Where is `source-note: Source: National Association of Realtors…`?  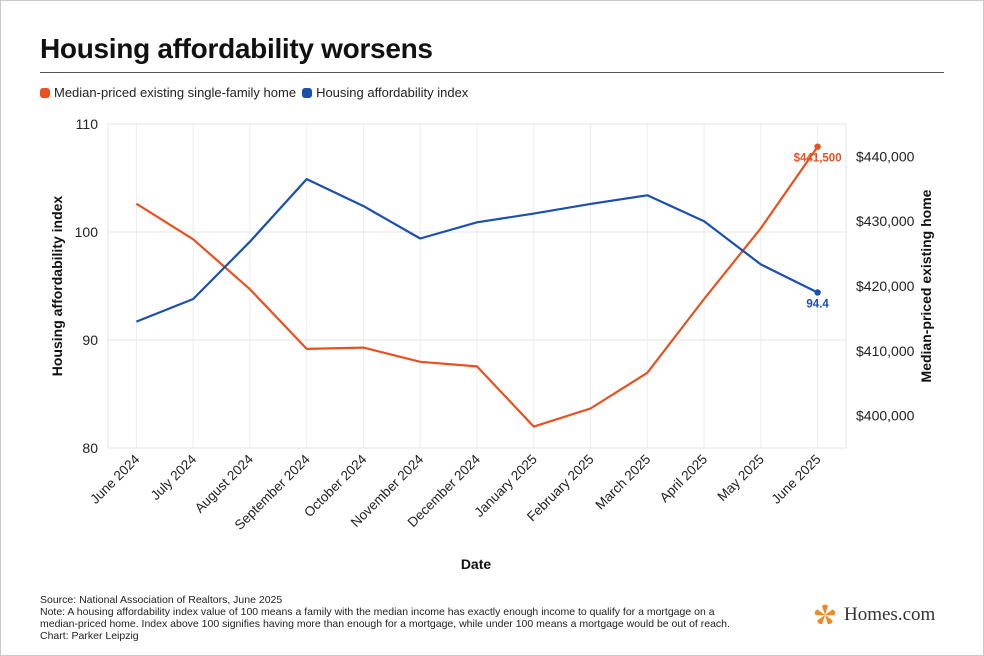
source-note: Source: National Association of Realtors… is located at coordinates (161, 600).